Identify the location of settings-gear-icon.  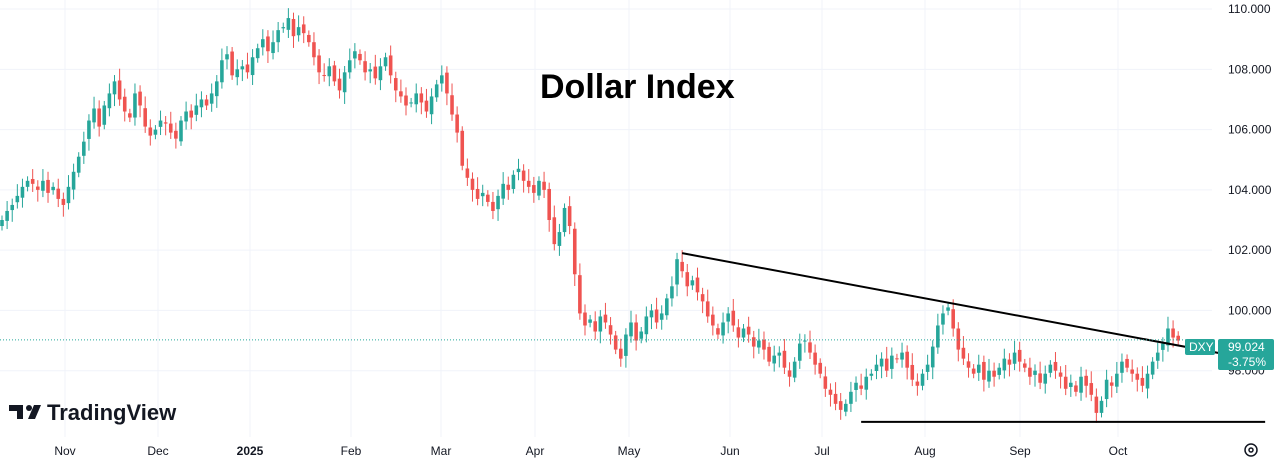
(1251, 450).